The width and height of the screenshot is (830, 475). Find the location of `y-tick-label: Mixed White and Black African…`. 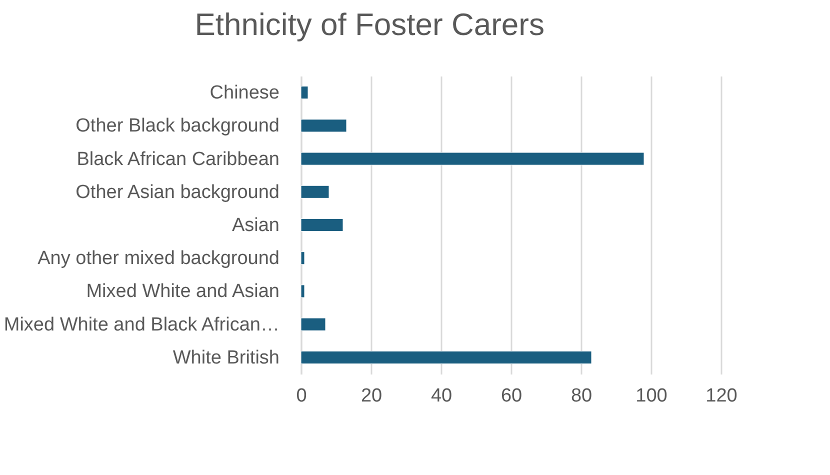

y-tick-label: Mixed White and Black African… is located at coordinates (142, 325).